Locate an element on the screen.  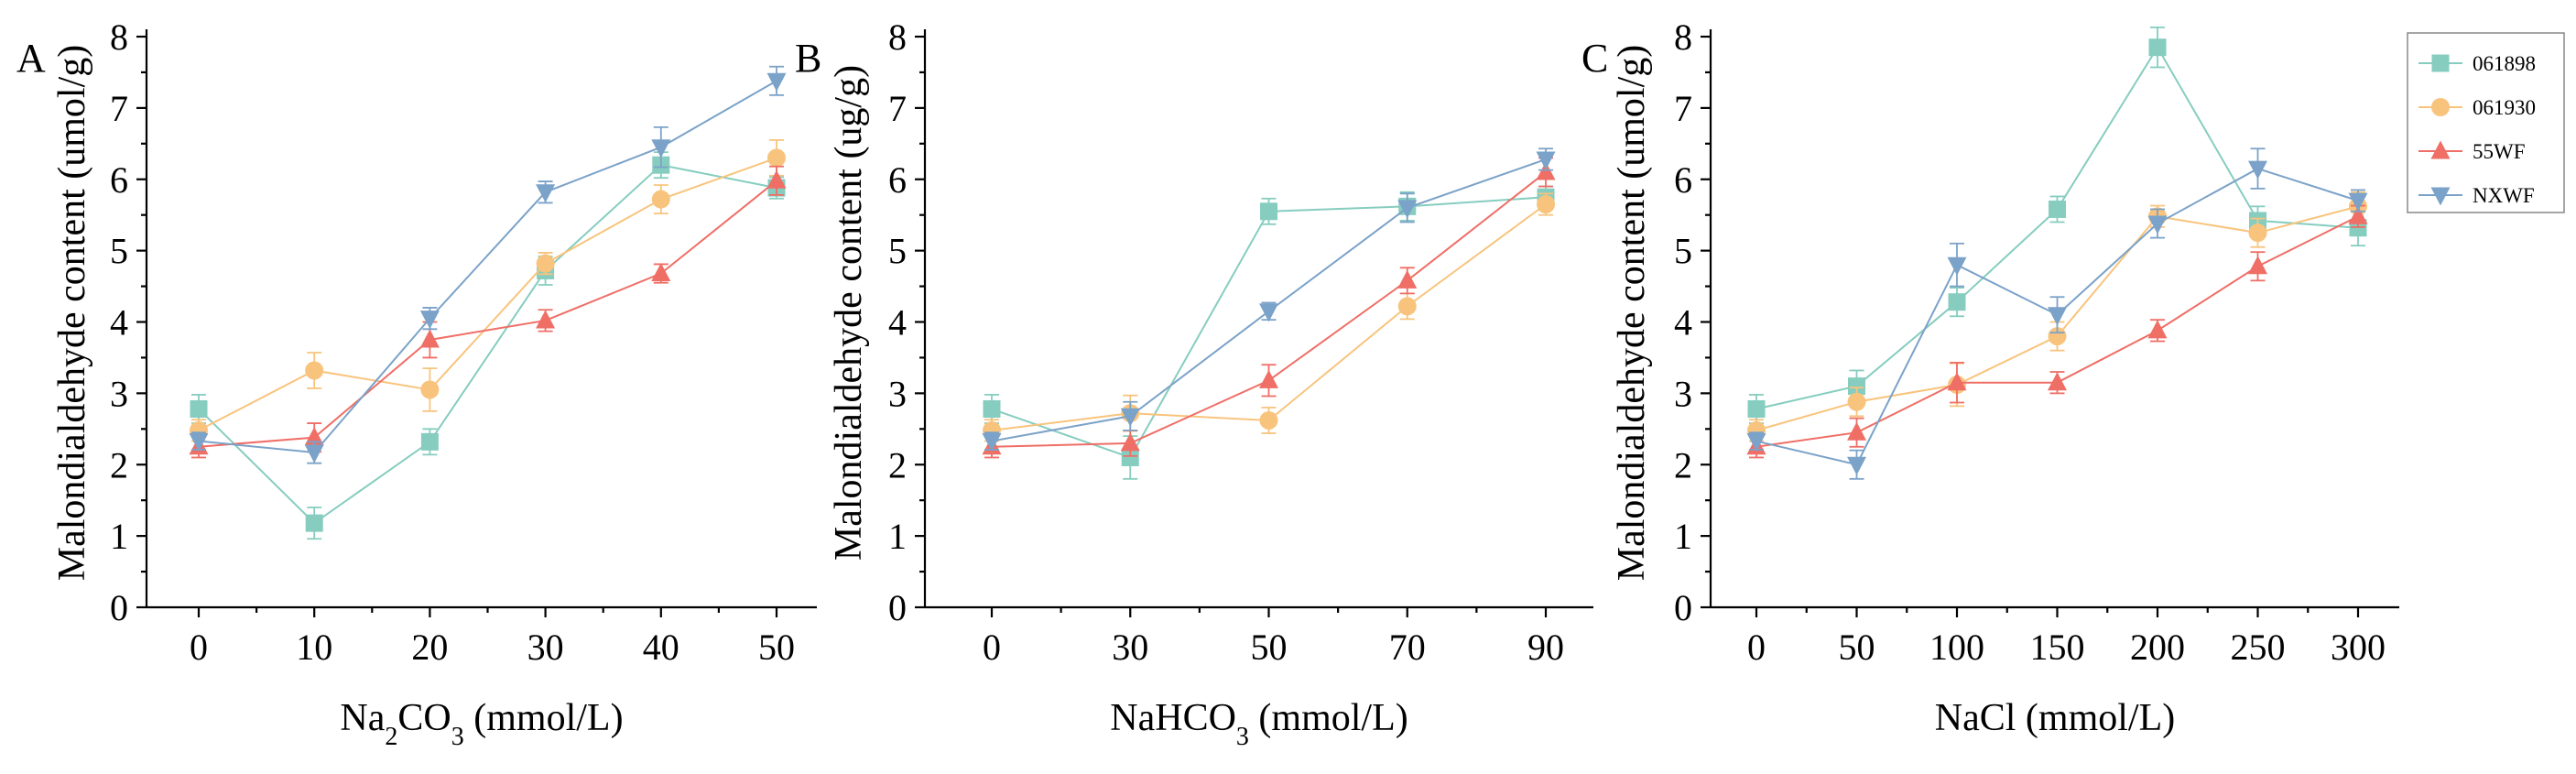
legend-label: NXWF is located at coordinates (2504, 195).